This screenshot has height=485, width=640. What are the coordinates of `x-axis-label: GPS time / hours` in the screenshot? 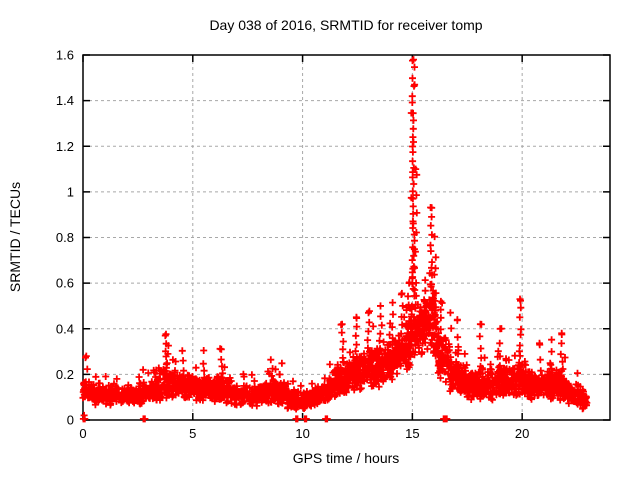 It's located at (346, 458).